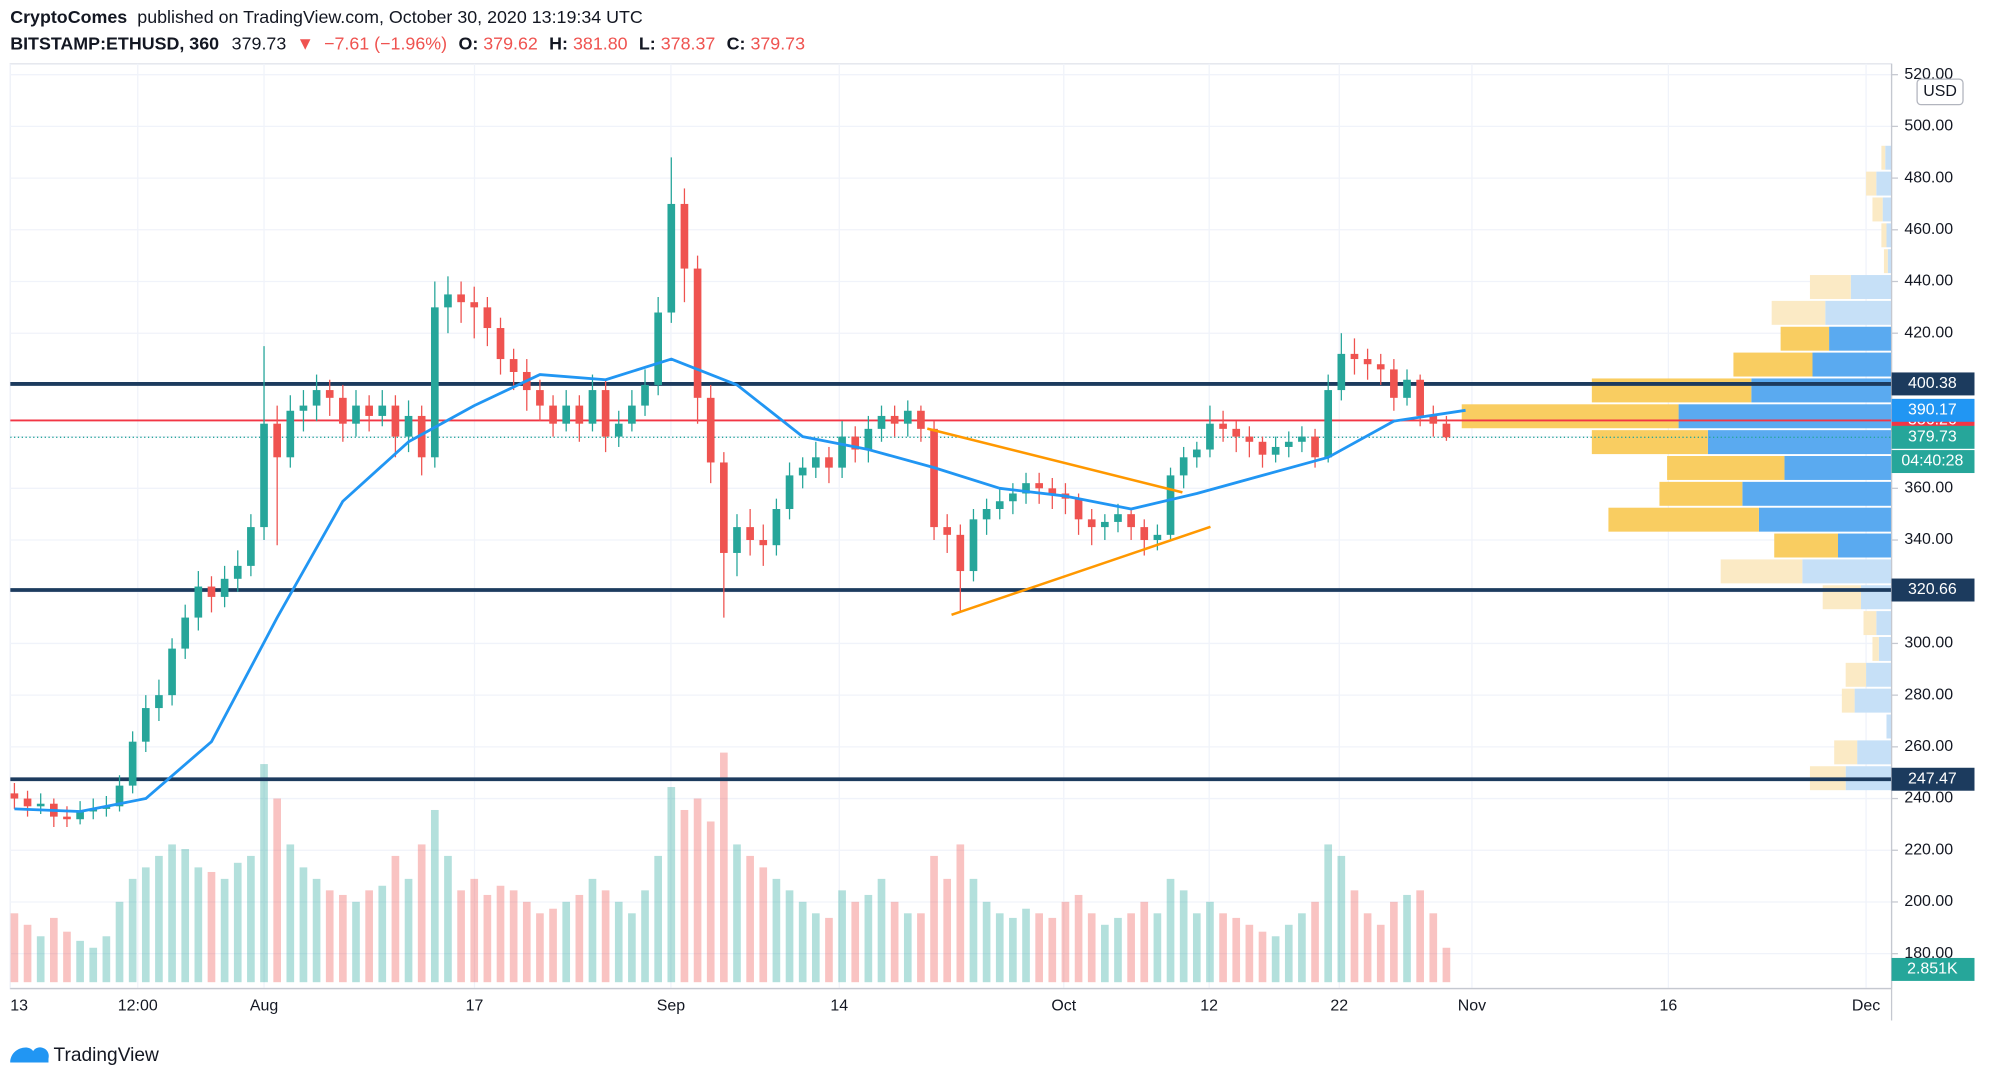 This screenshot has width=2000, height=1083. I want to click on x-tick-label: 12:00, so click(138, 1006).